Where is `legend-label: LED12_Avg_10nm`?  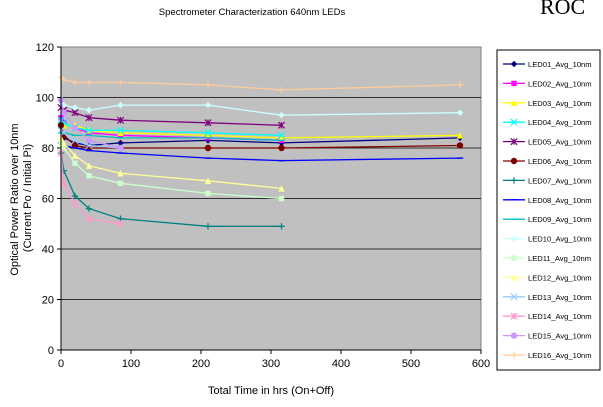
legend-label: LED12_Avg_10nm is located at coordinates (560, 277).